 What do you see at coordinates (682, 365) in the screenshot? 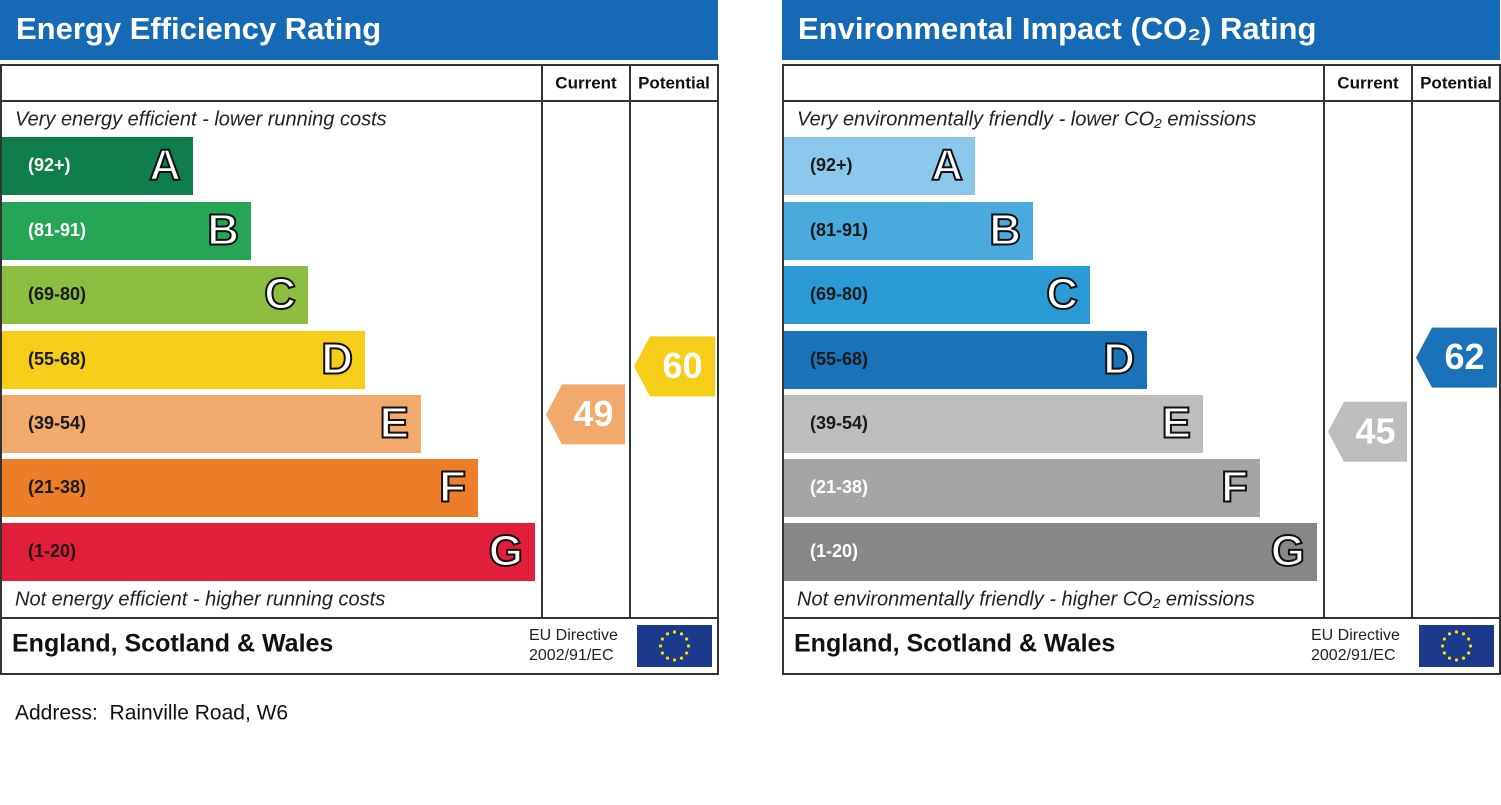
I see `rating-value: 60` at bounding box center [682, 365].